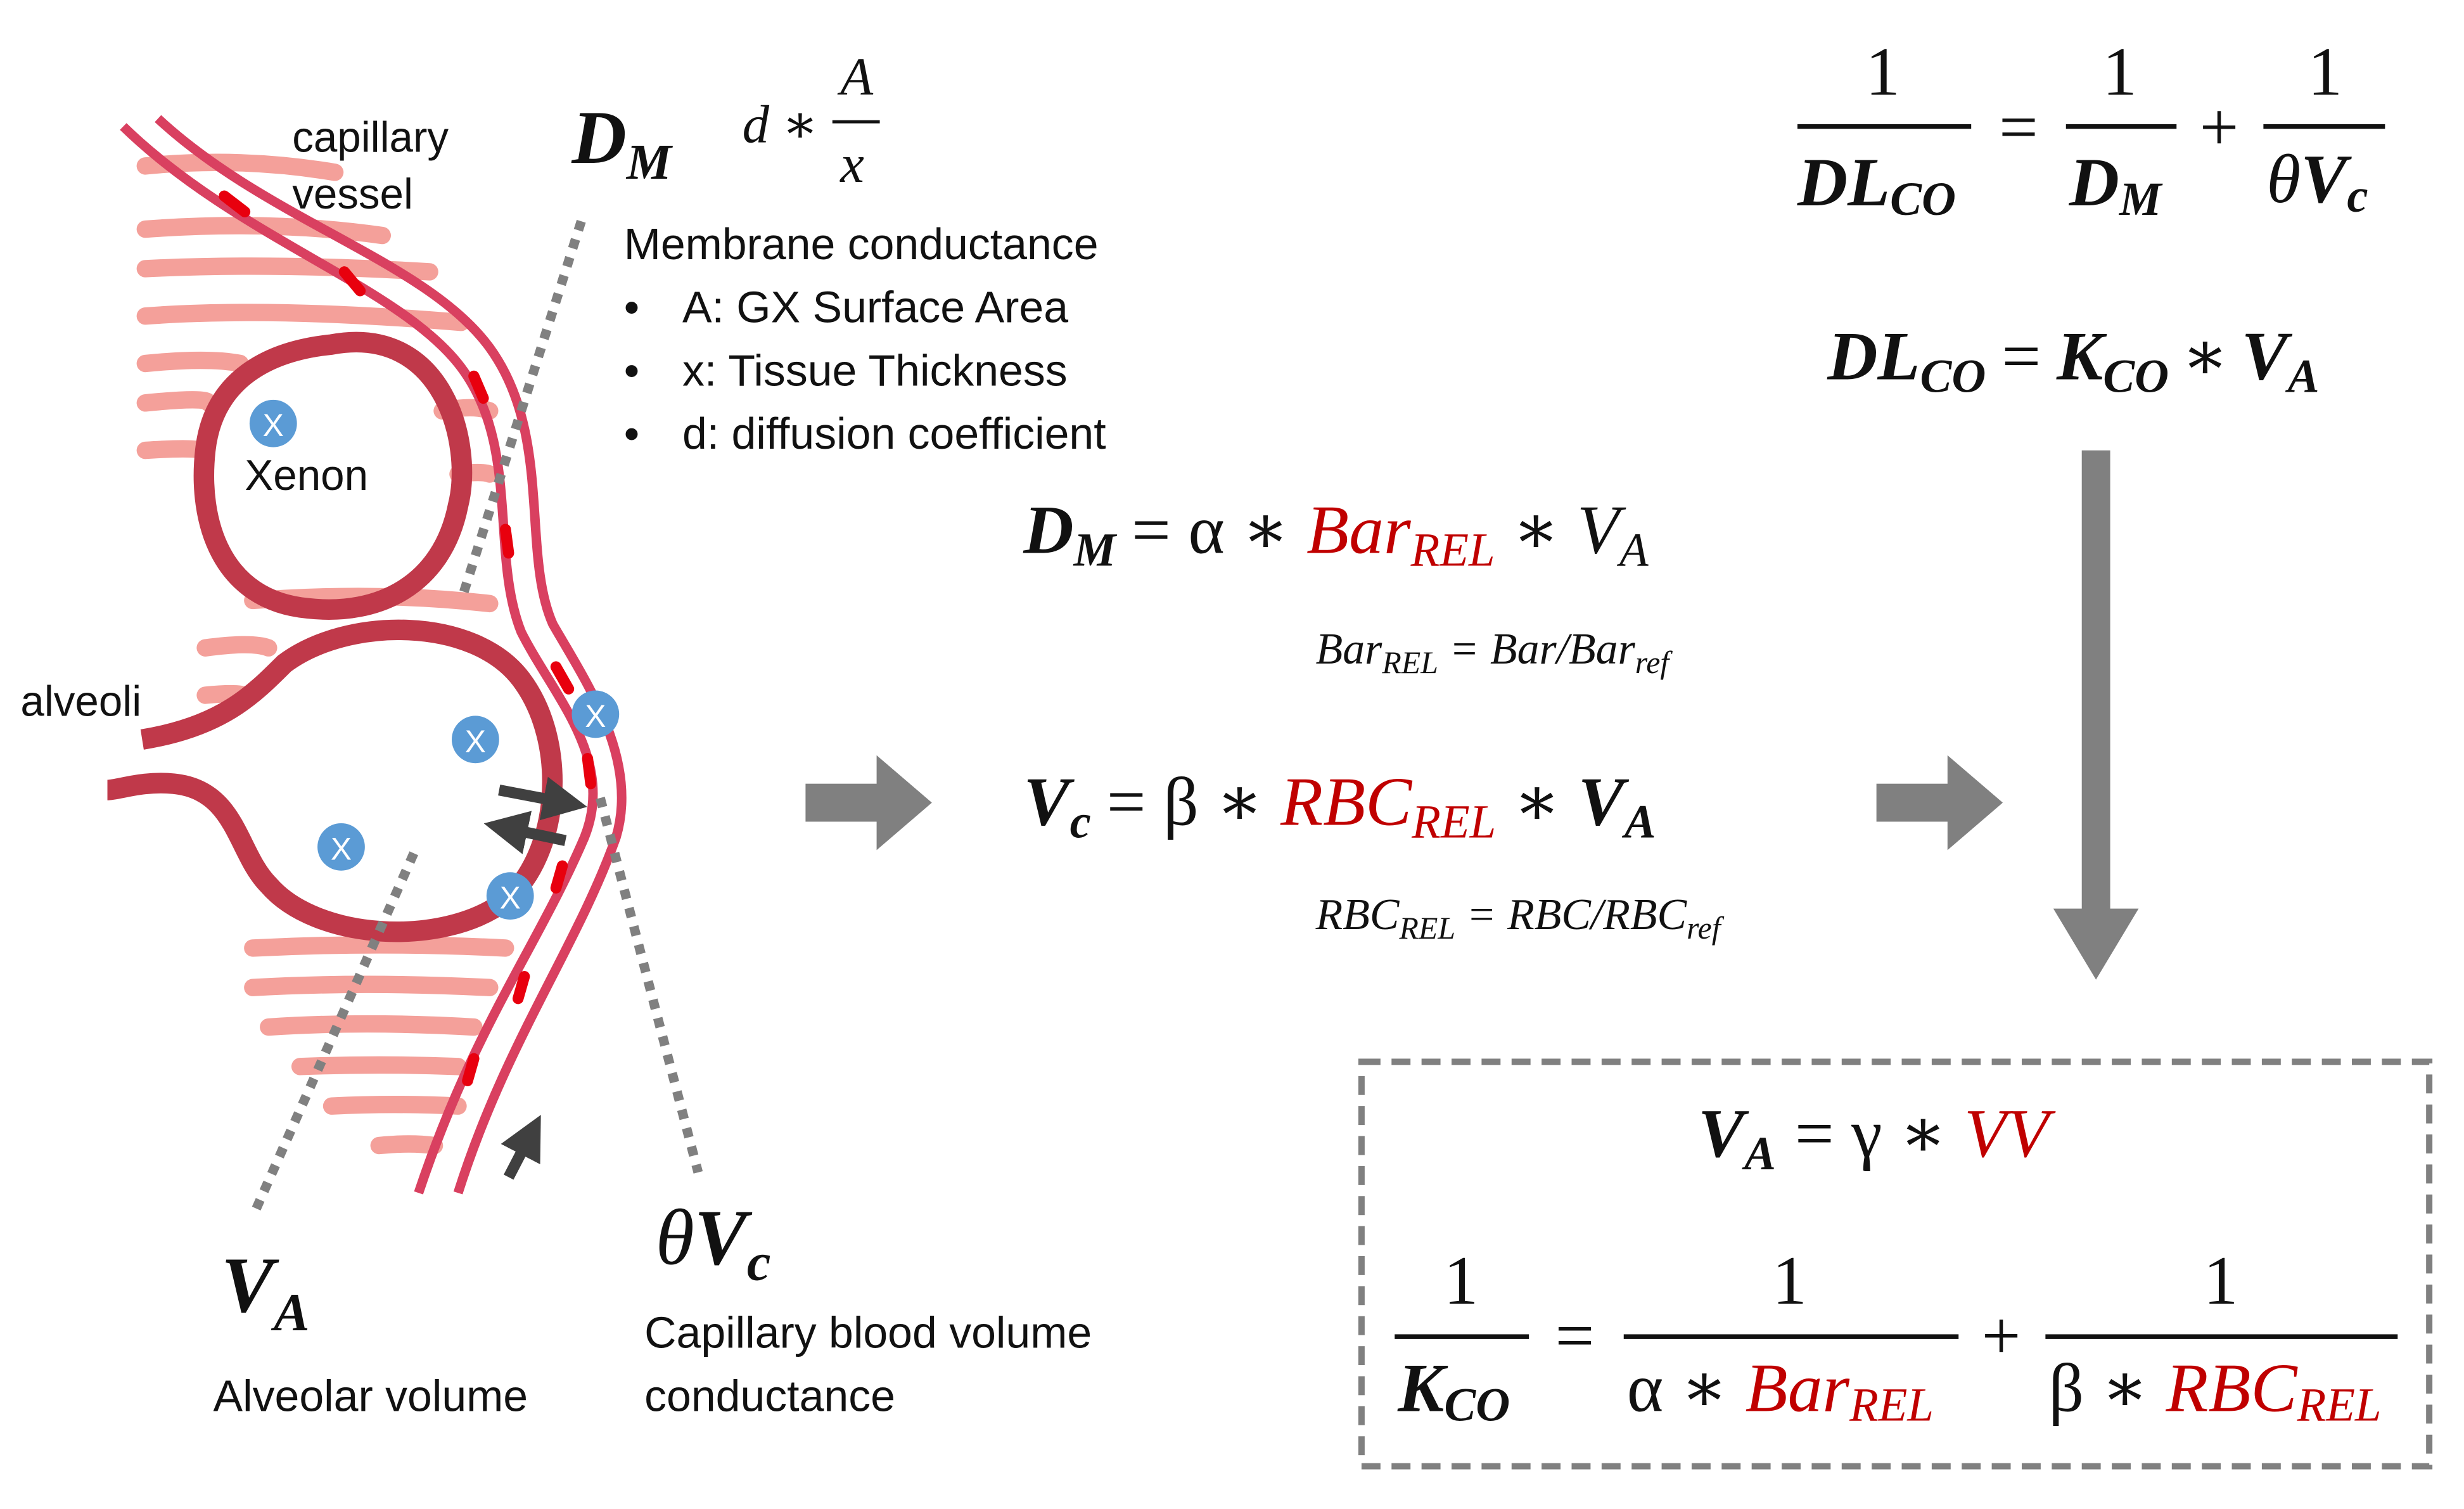 Image resolution: width=2464 pixels, height=1509 pixels. I want to click on dm-formula-d: d ∗, so click(781, 124).